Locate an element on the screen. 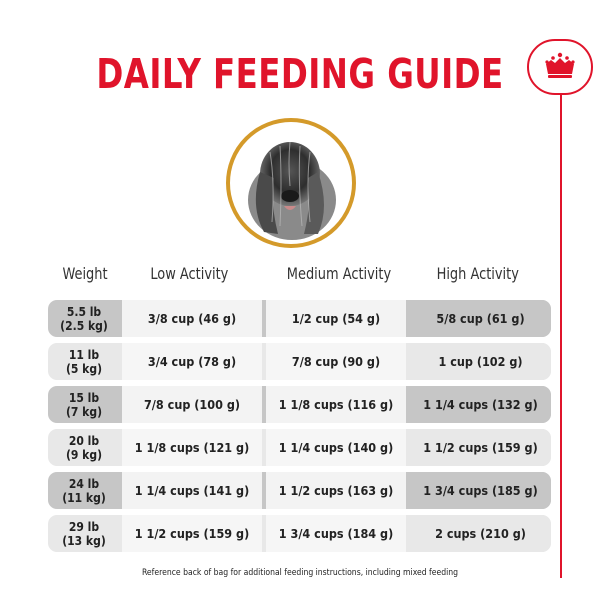 The width and height of the screenshot is (600, 600). weight-cell: 11 lb (5 kg) is located at coordinates (84, 361).